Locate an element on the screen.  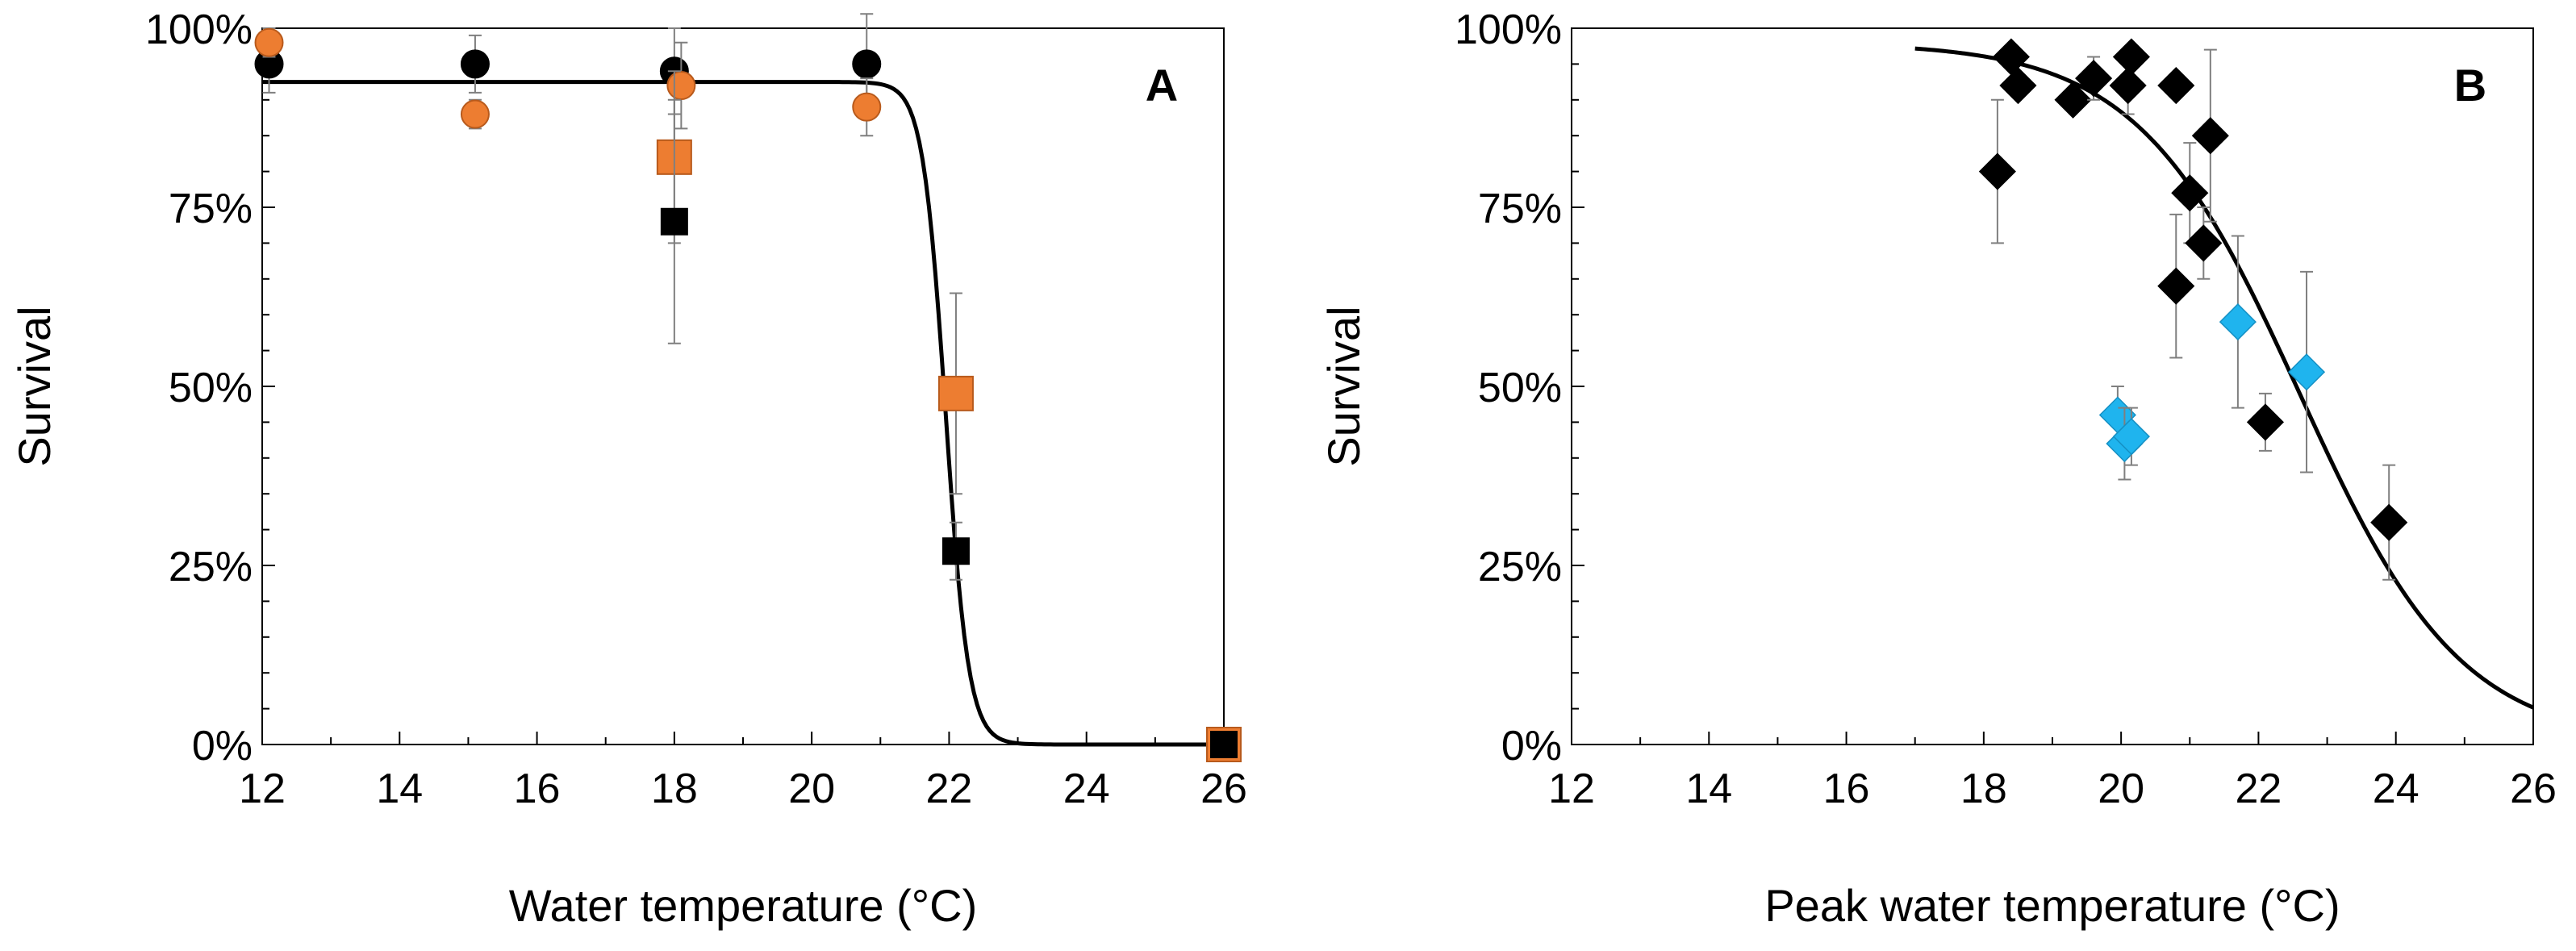
panel-a-y-tick-labels: 0% 25% 50% 75% 100% is located at coordinates (199, 388).